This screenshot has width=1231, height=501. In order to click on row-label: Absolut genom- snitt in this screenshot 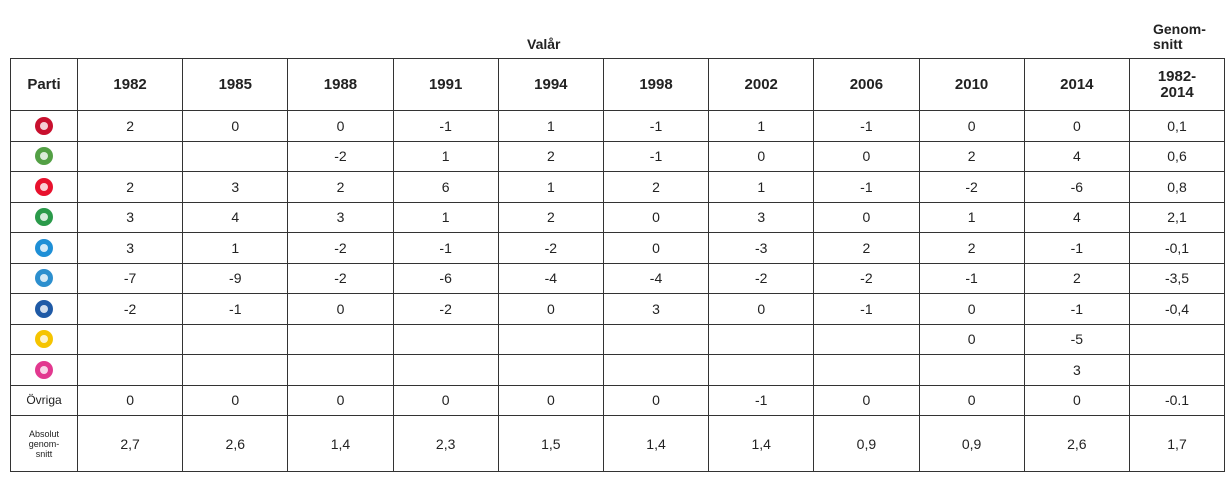, I will do `click(44, 443)`.